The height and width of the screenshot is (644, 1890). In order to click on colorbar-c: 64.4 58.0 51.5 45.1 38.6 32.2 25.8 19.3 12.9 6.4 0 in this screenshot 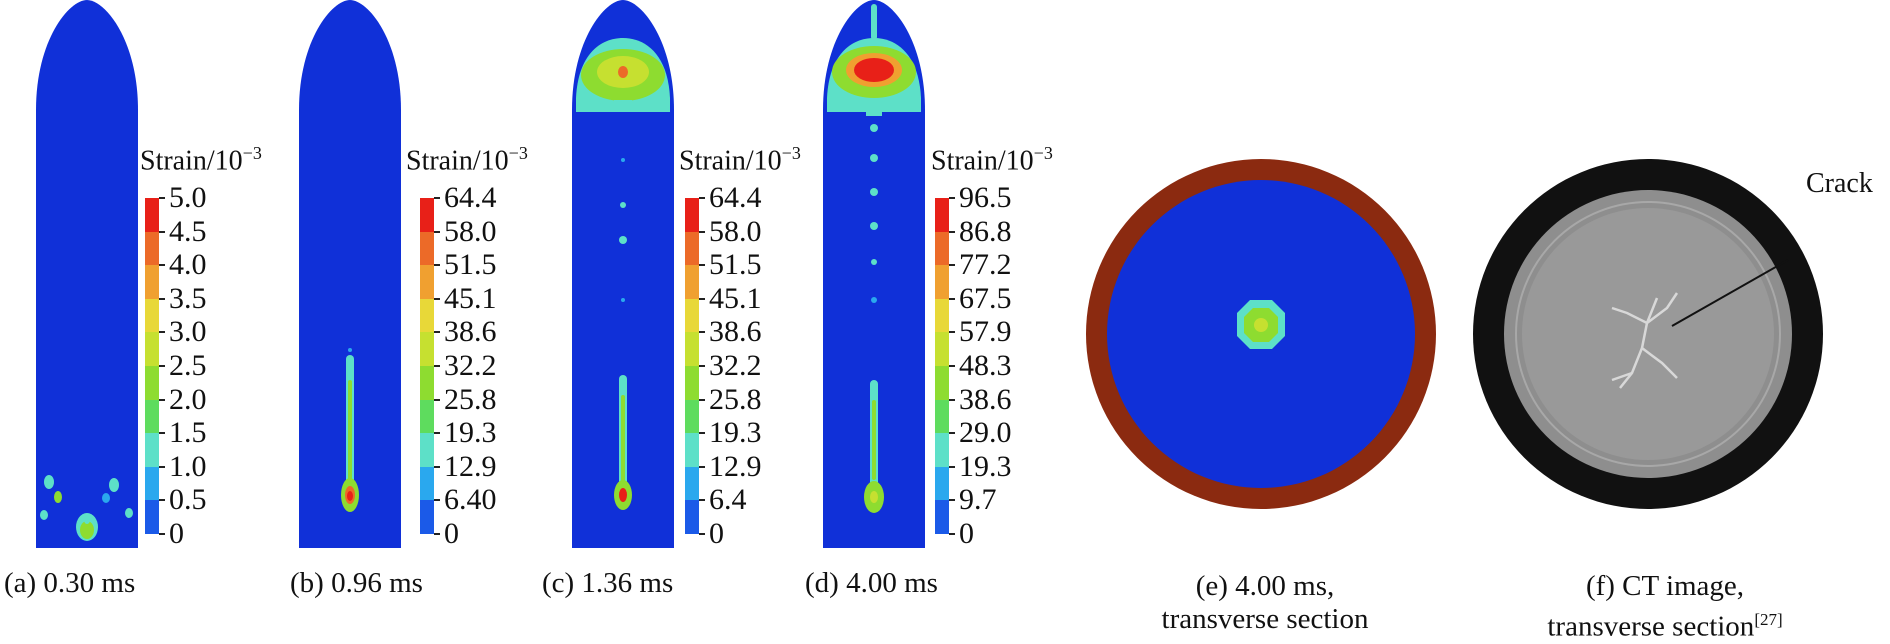, I will do `click(723, 366)`.